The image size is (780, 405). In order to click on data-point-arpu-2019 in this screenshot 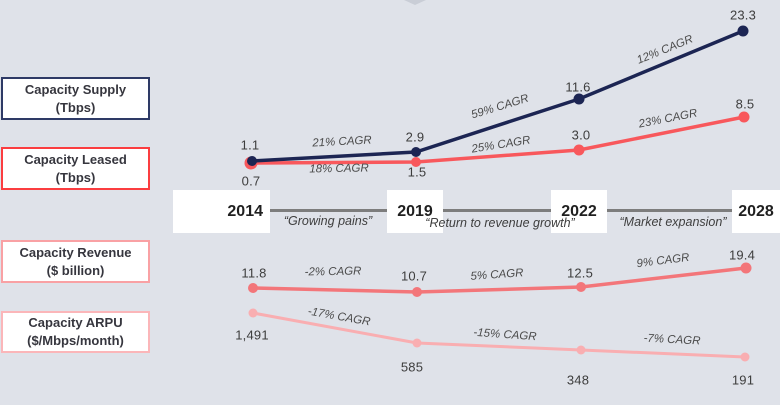, I will do `click(417, 343)`.